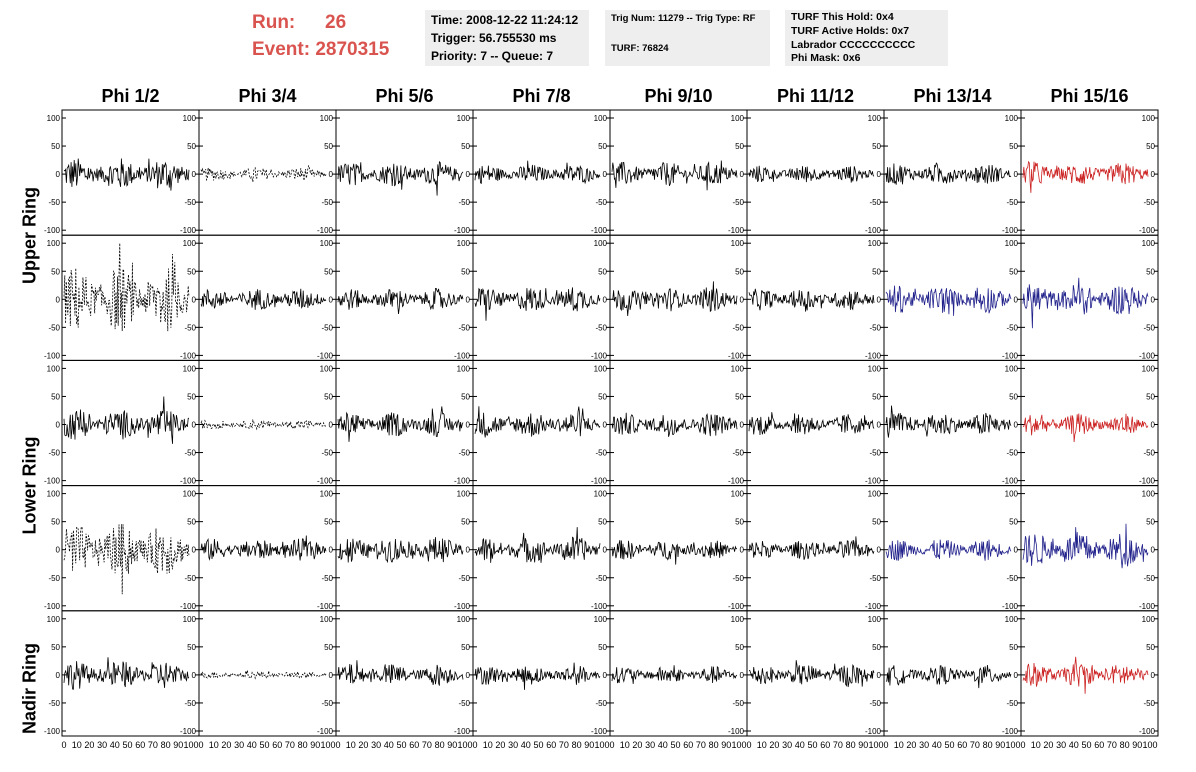 The image size is (1196, 772). I want to click on time-text: Time: 2008-12-22 11:24:12, so click(505, 20).